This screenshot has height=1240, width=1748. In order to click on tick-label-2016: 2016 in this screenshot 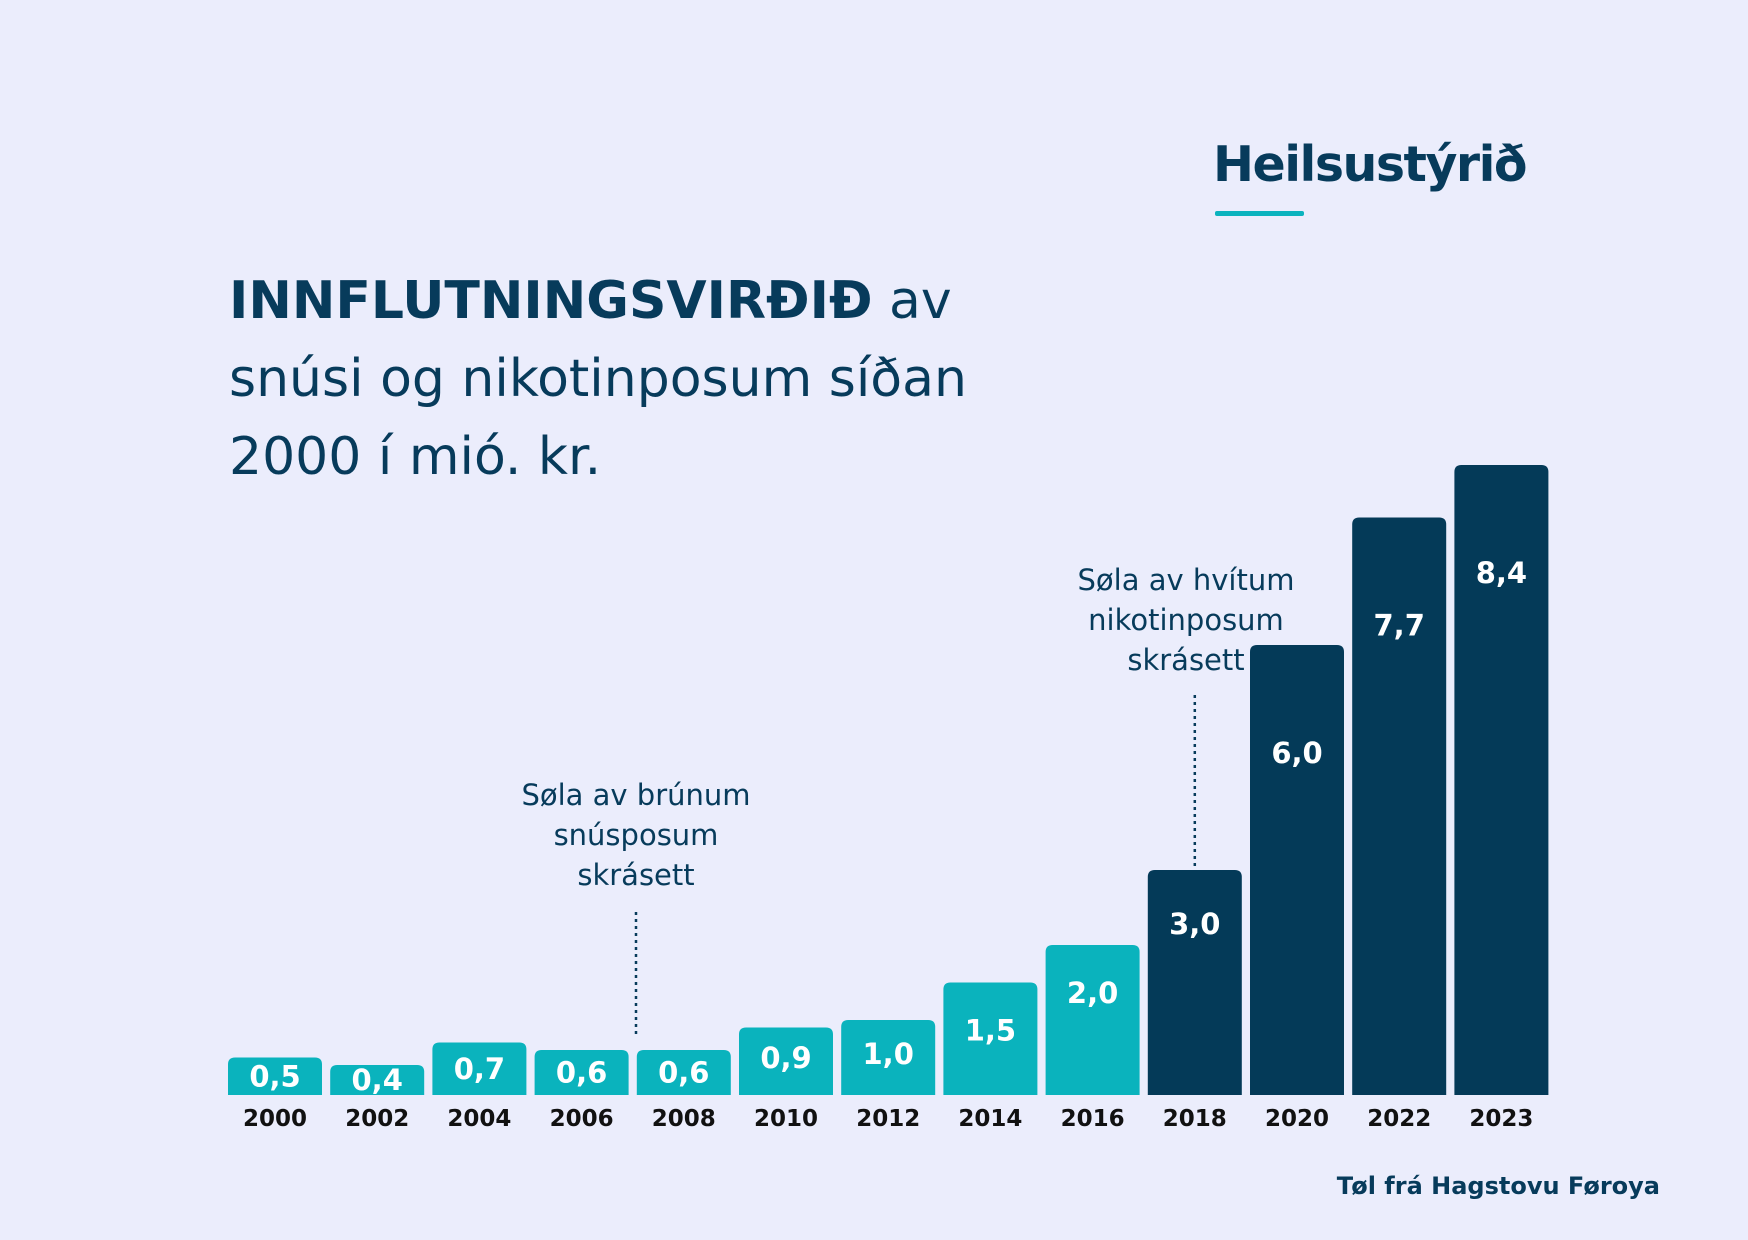, I will do `click(1093, 1119)`.